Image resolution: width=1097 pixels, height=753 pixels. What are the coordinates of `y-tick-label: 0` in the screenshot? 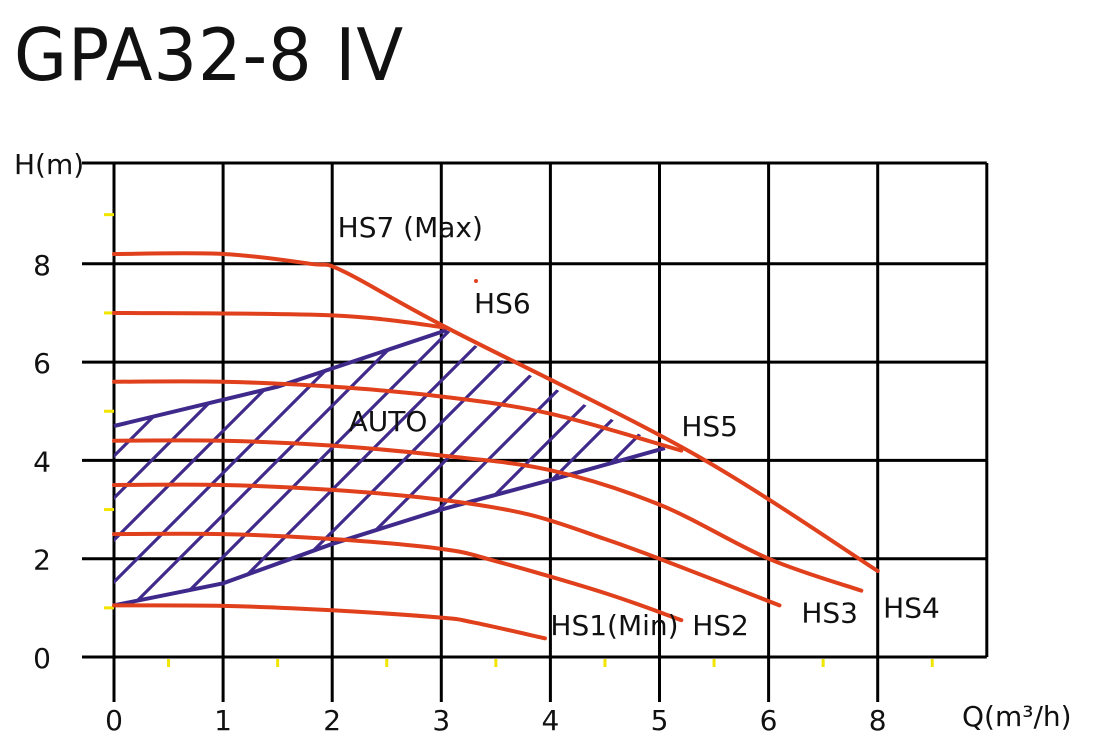 It's located at (42, 658).